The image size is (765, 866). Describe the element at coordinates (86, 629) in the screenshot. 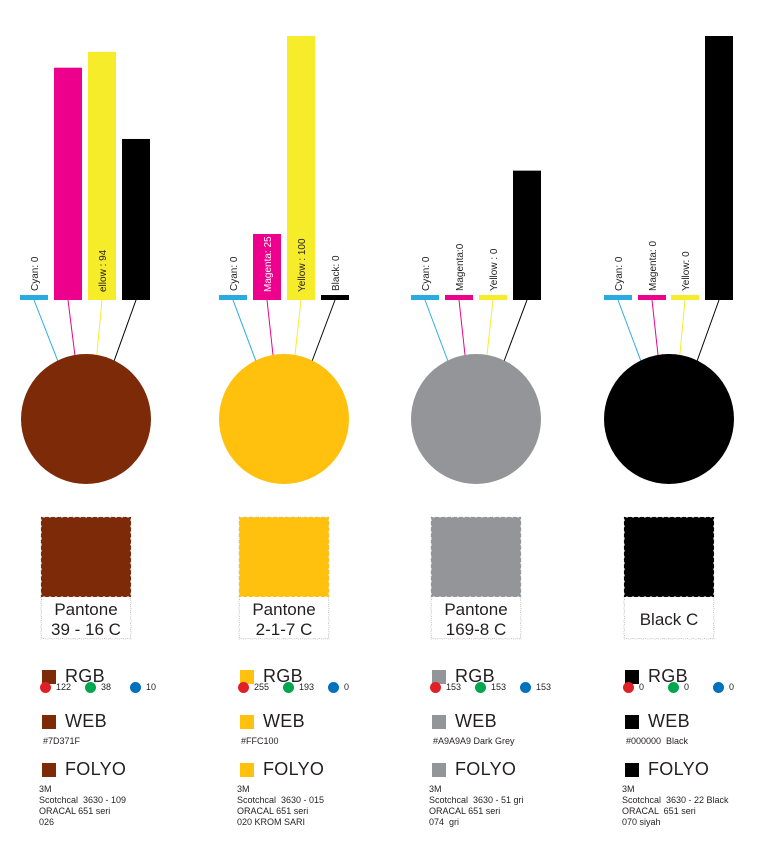

I see `pantone-line: 39 - 16 C` at that location.